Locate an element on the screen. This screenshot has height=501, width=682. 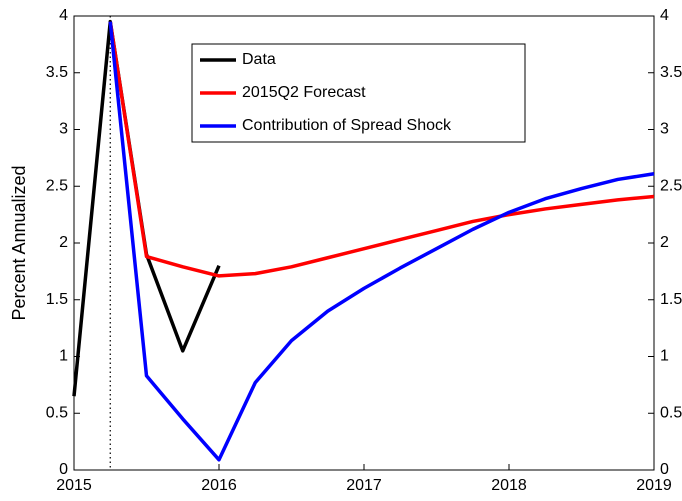
x-tick-label: 2018 is located at coordinates (509, 485).